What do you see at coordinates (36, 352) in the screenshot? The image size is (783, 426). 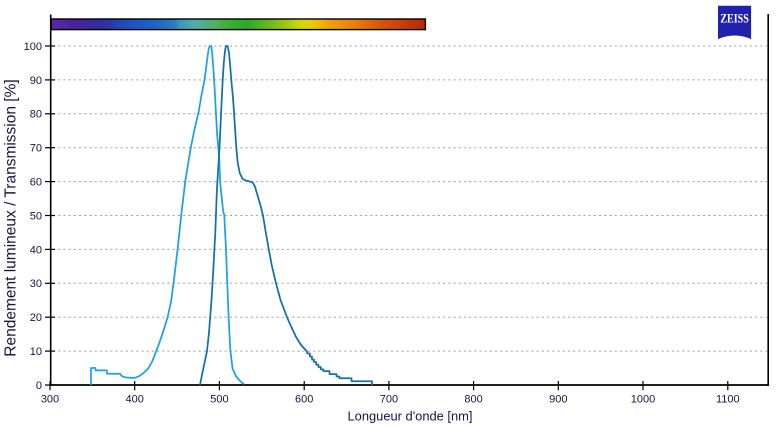 I see `svg-text: 10` at bounding box center [36, 352].